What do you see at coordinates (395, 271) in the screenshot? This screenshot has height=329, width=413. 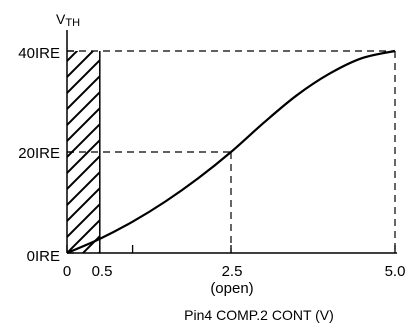 I see `x-tick-label-5.0: 5.0` at bounding box center [395, 271].